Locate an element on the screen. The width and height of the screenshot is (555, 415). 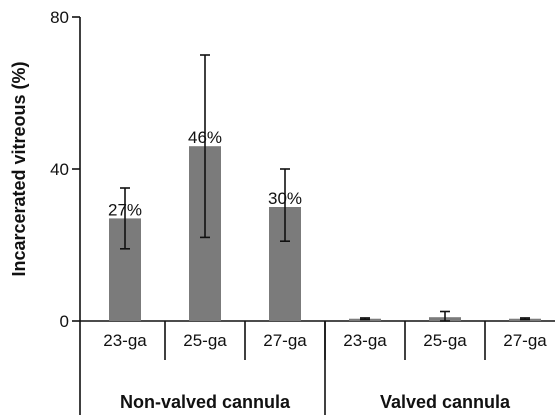
data-label: 27% is located at coordinates (125, 209).